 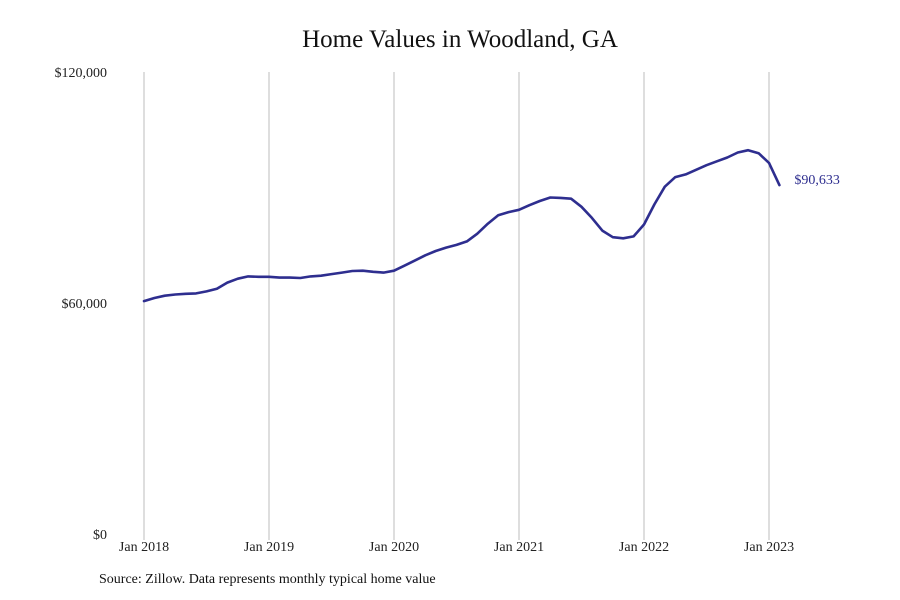 What do you see at coordinates (769, 547) in the screenshot?
I see `x-tick-label: Jan 2023` at bounding box center [769, 547].